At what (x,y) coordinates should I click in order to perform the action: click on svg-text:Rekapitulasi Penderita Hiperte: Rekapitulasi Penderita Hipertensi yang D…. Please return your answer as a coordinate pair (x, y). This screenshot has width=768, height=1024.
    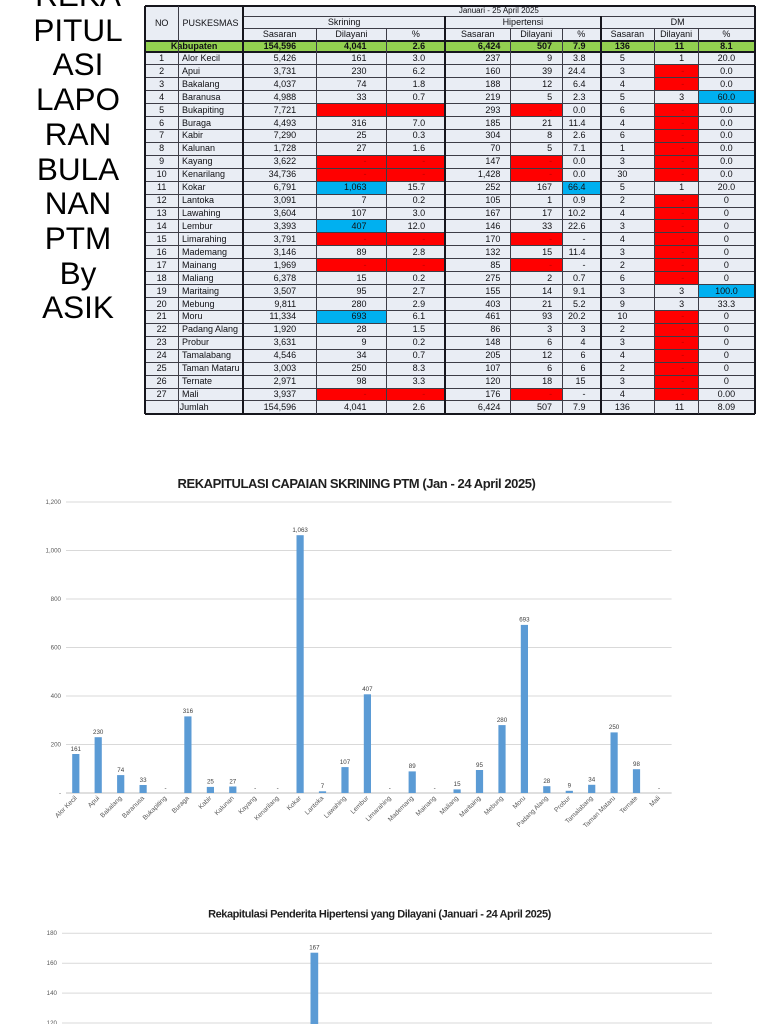
    Looking at the image, I should click on (379, 915).